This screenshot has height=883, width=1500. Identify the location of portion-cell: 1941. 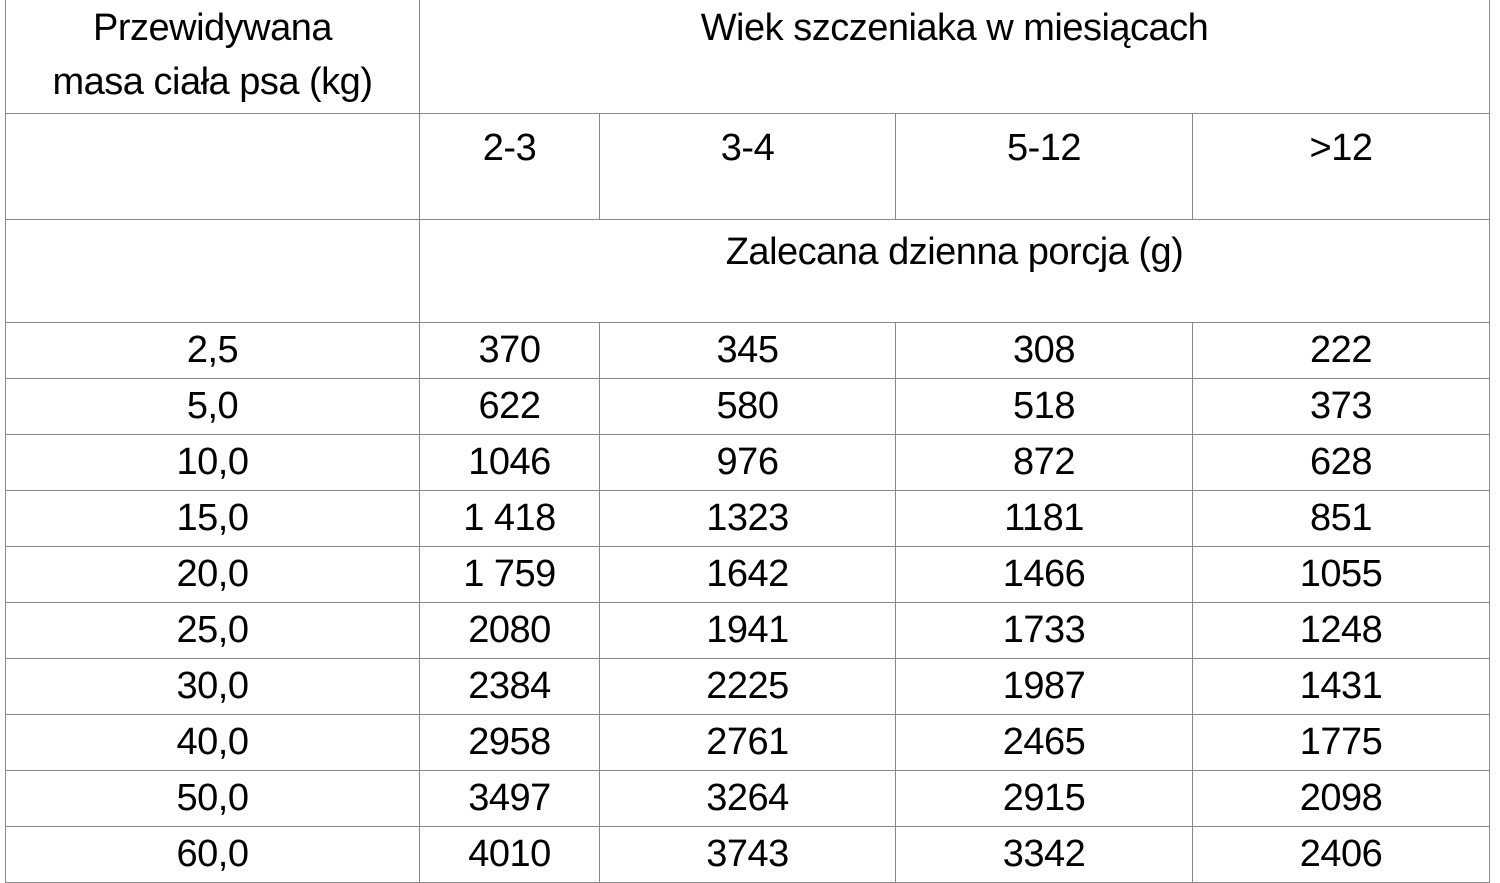
(747, 630).